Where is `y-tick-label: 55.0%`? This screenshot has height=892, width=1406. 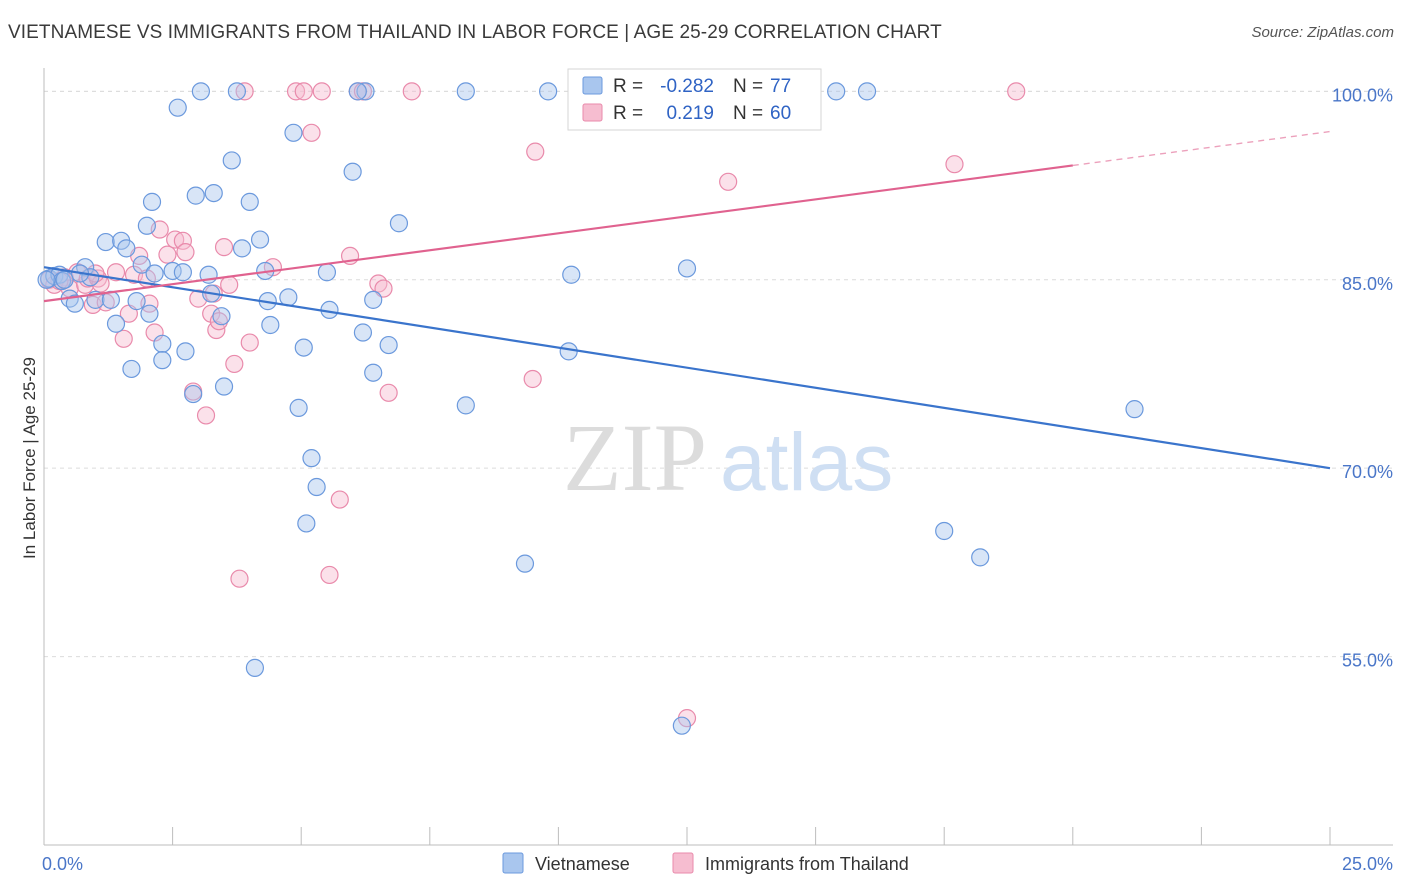 y-tick-label: 55.0% is located at coordinates (1367, 661).